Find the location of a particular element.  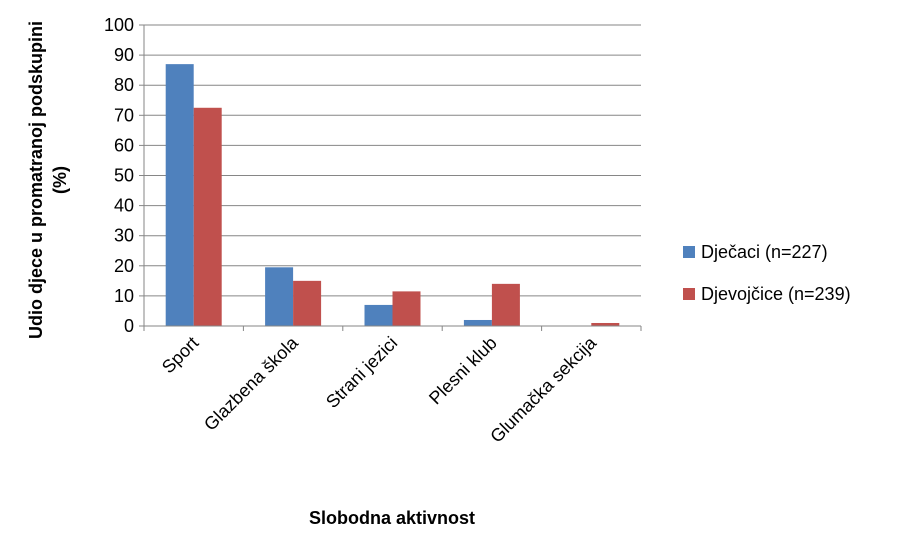

y-tick-label: 90 is located at coordinates (124, 55).